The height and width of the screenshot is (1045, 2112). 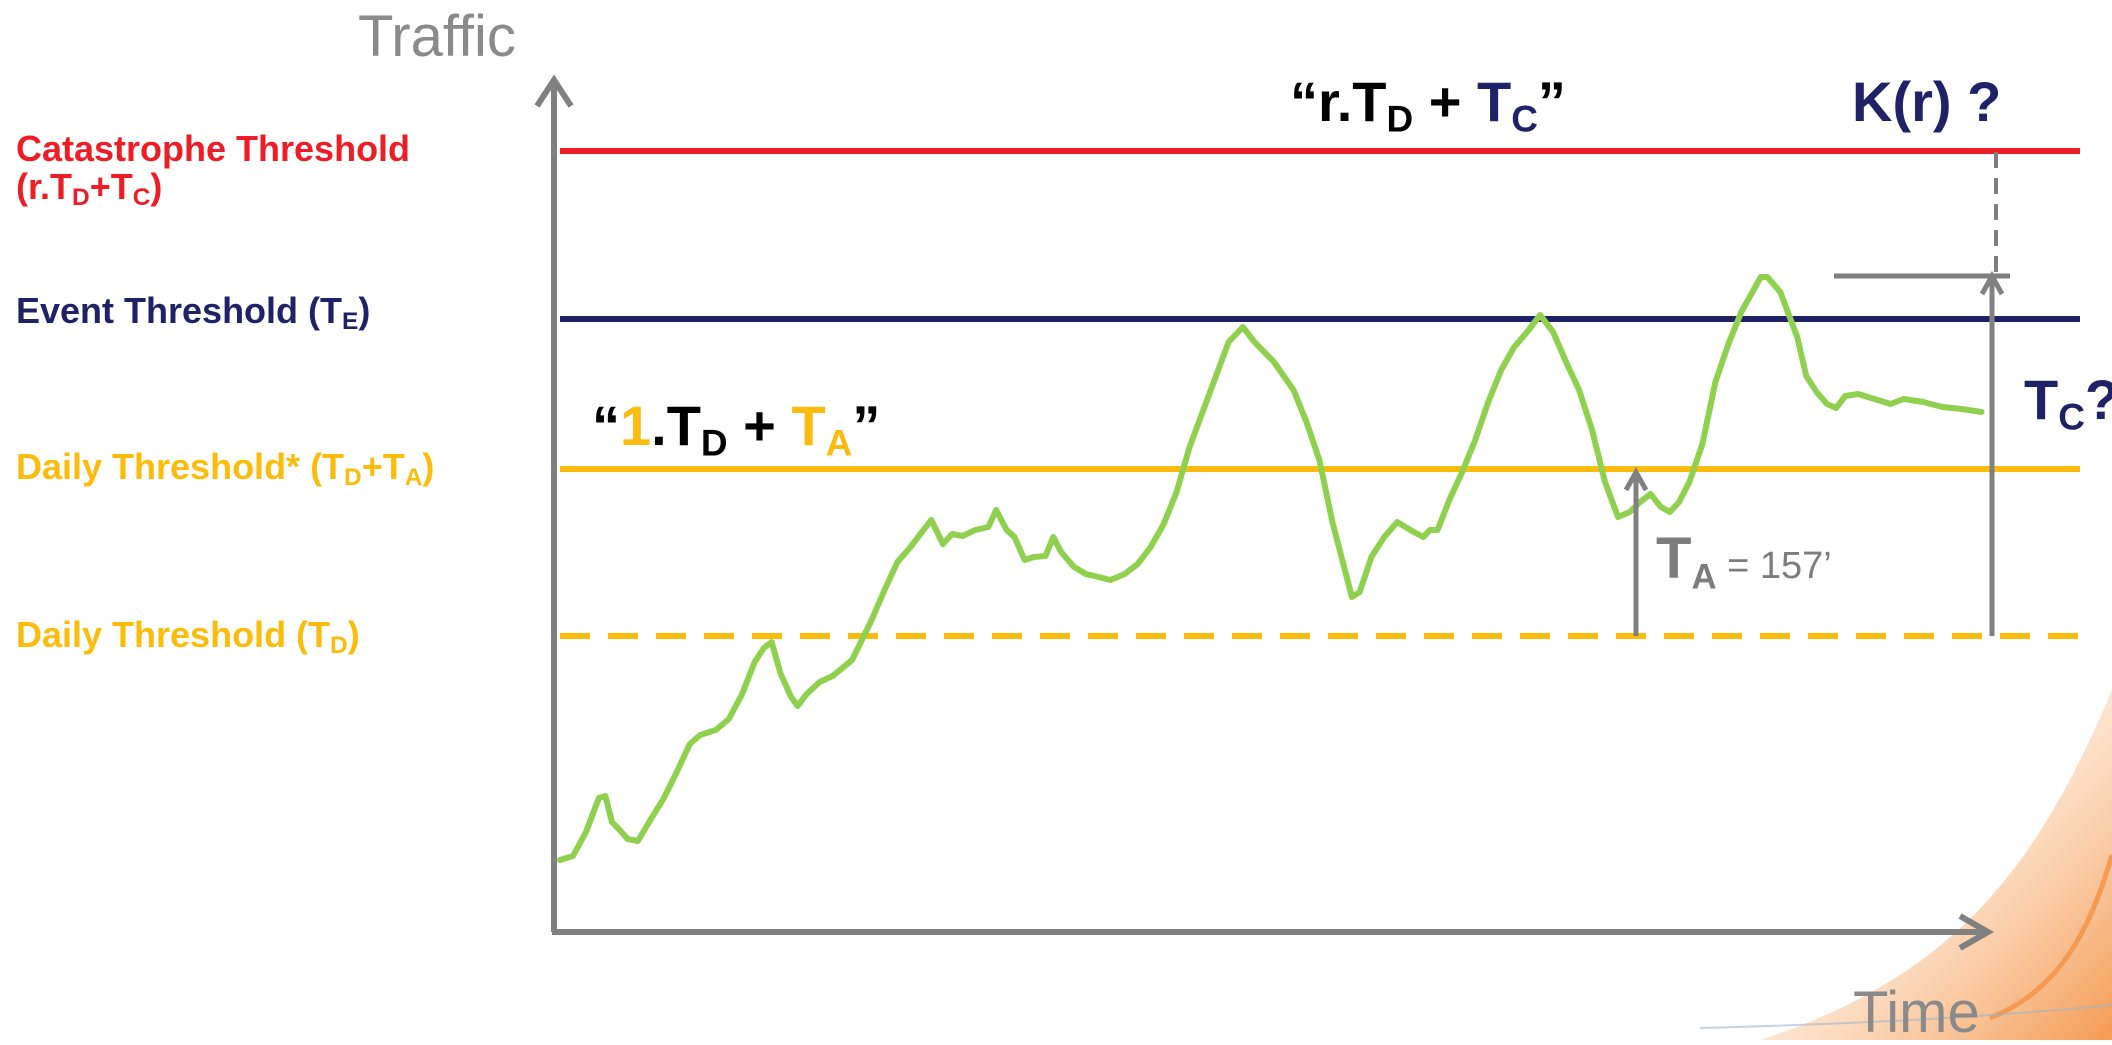 I want to click on kr-question-label: K(r) ?, so click(x=1927, y=101).